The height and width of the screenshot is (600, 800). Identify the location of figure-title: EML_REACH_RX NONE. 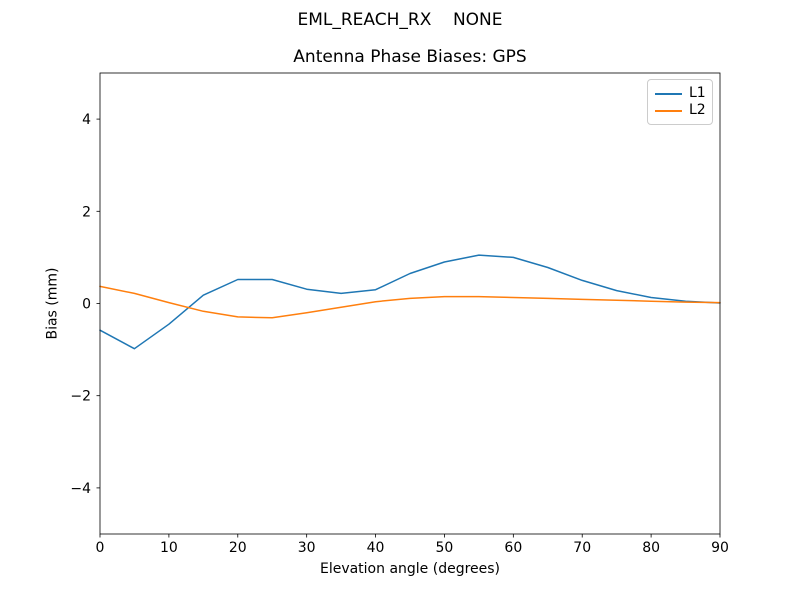
(400, 20).